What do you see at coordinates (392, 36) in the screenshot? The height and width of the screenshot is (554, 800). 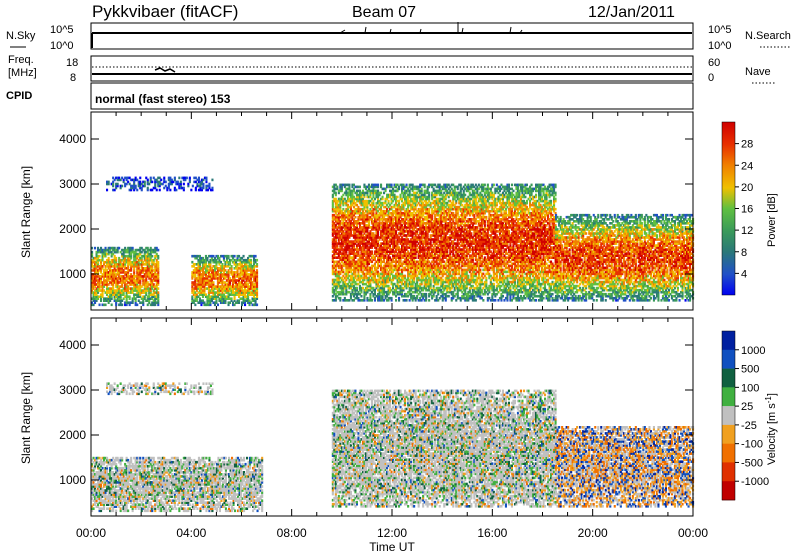 I see `nsky-frame` at bounding box center [392, 36].